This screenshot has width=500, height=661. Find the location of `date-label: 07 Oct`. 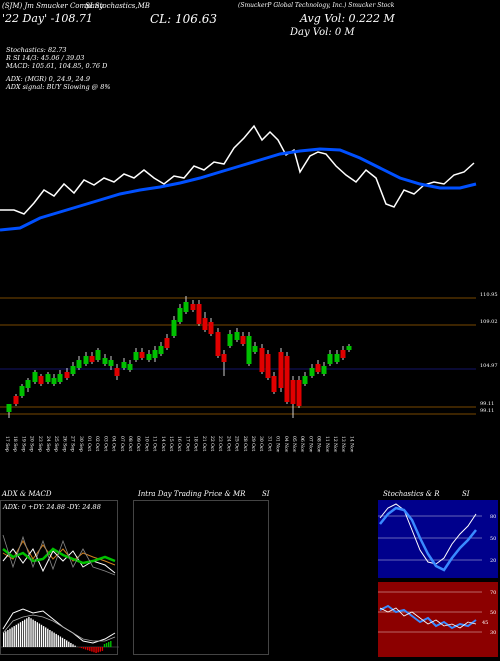

date-label: 07 Oct is located at coordinates (122, 443).